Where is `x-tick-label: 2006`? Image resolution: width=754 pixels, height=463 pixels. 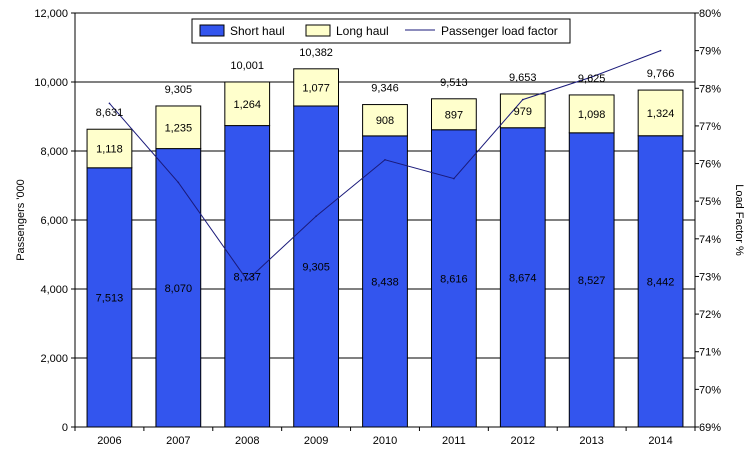
x-tick-label: 2006 is located at coordinates (109, 441).